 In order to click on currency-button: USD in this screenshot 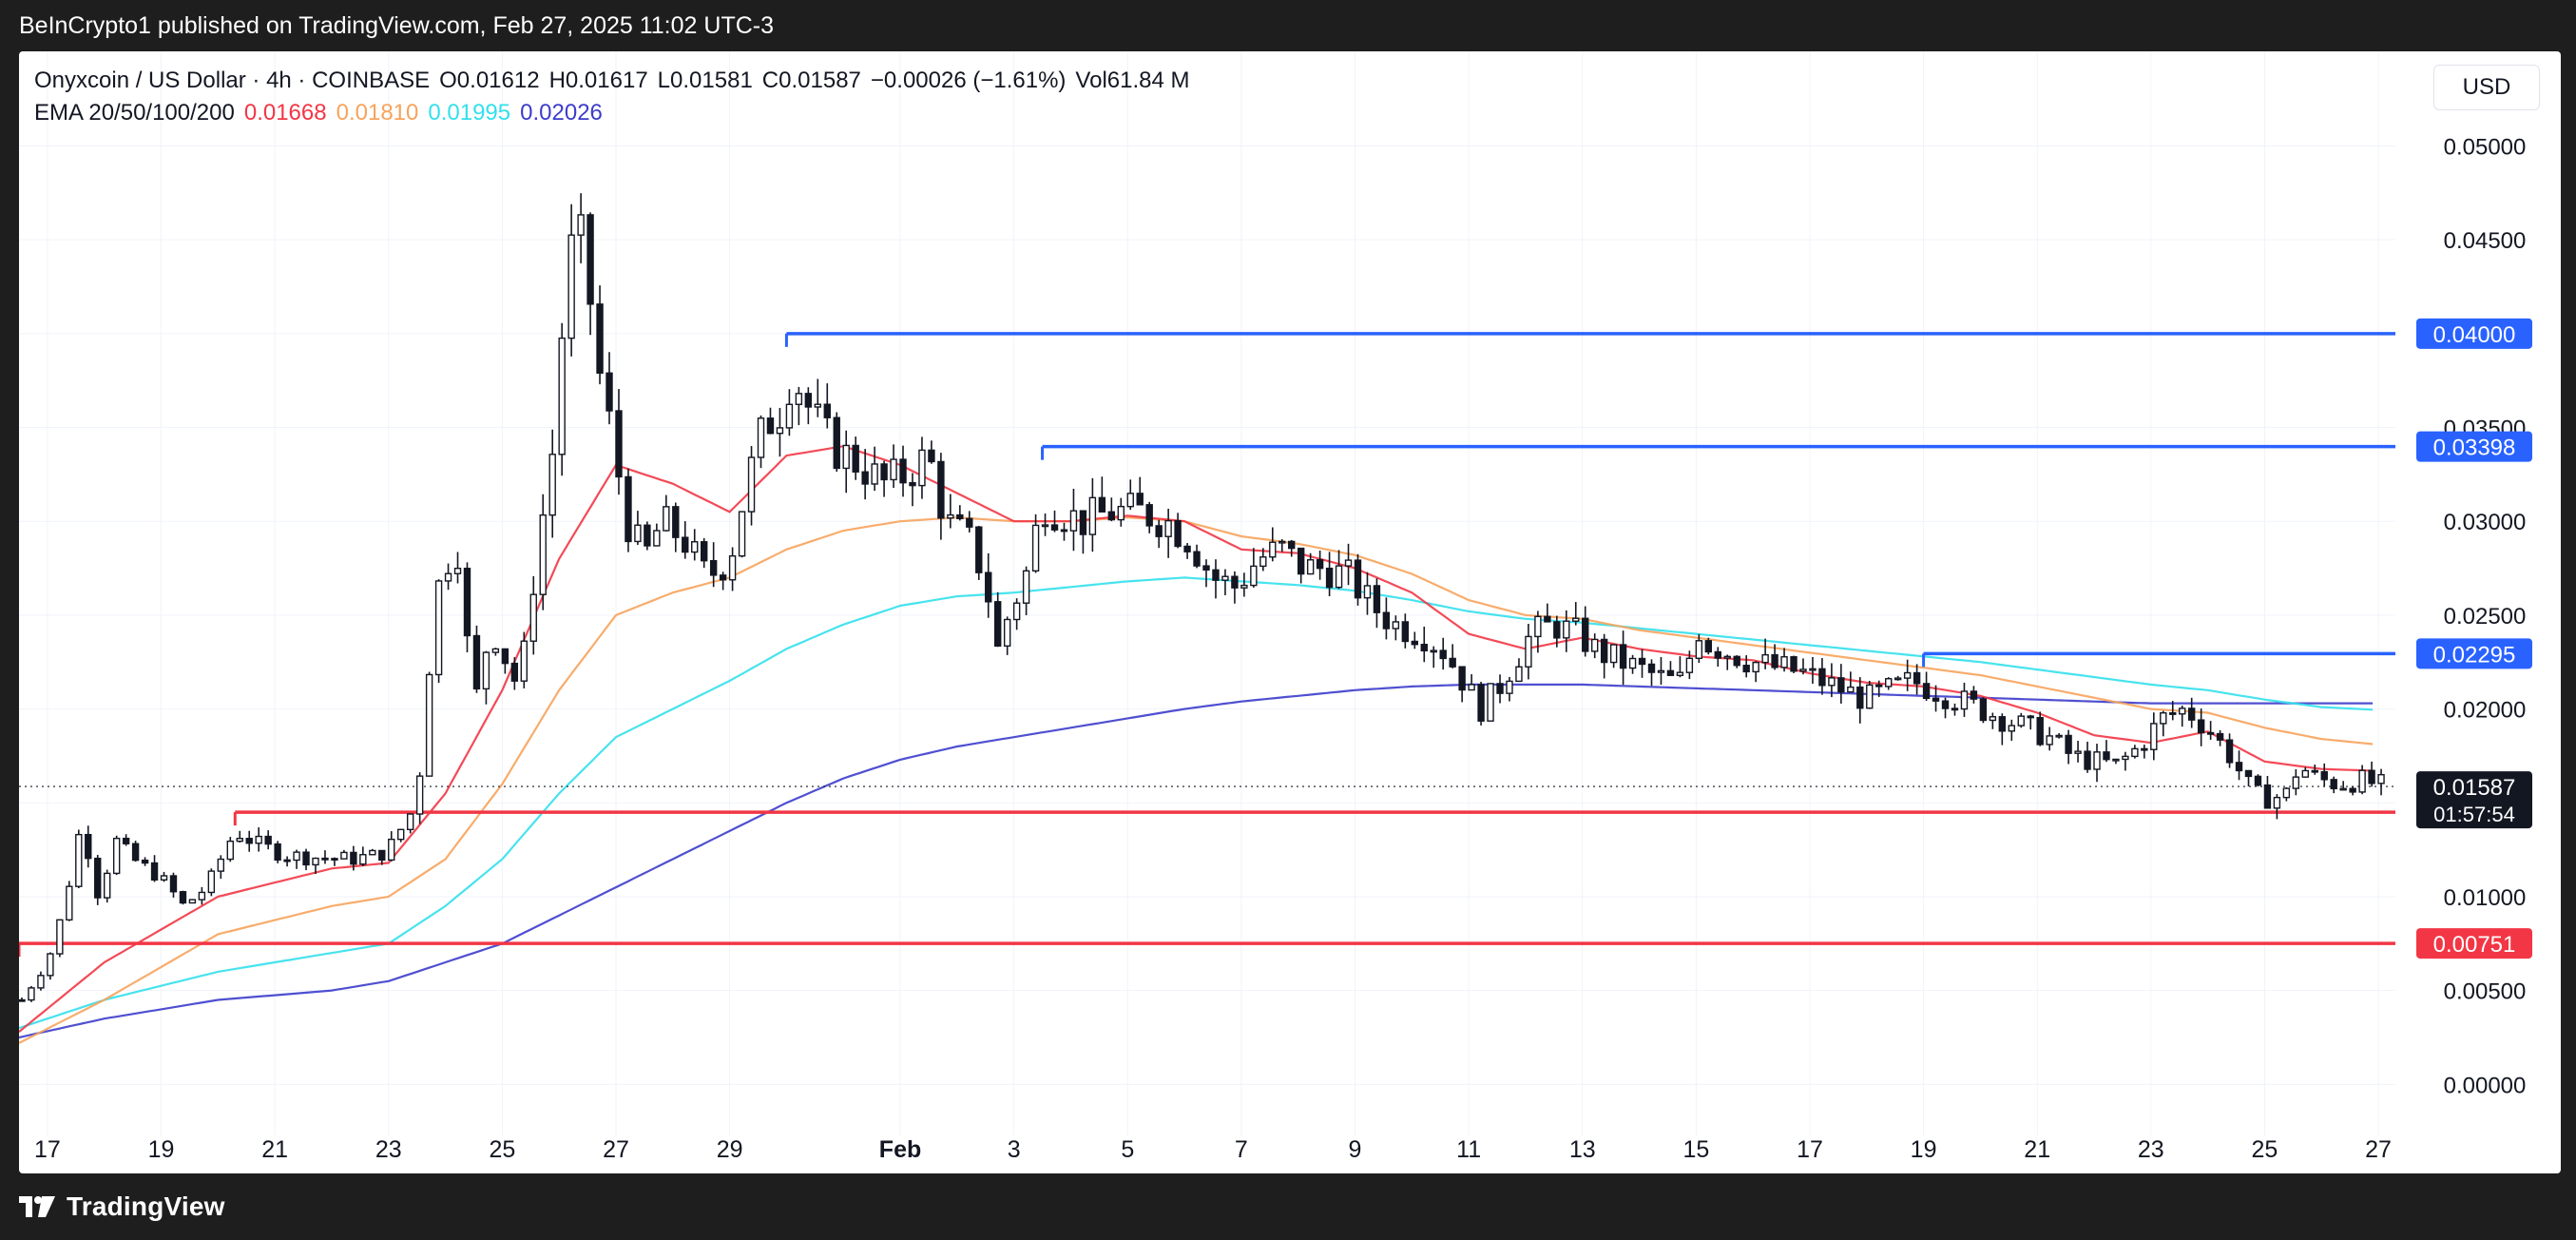, I will do `click(2486, 87)`.